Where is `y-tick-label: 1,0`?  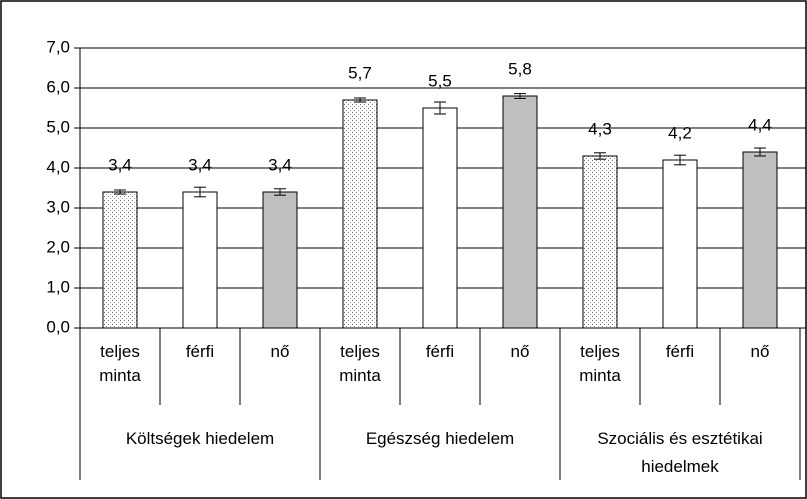 y-tick-label: 1,0 is located at coordinates (58, 286).